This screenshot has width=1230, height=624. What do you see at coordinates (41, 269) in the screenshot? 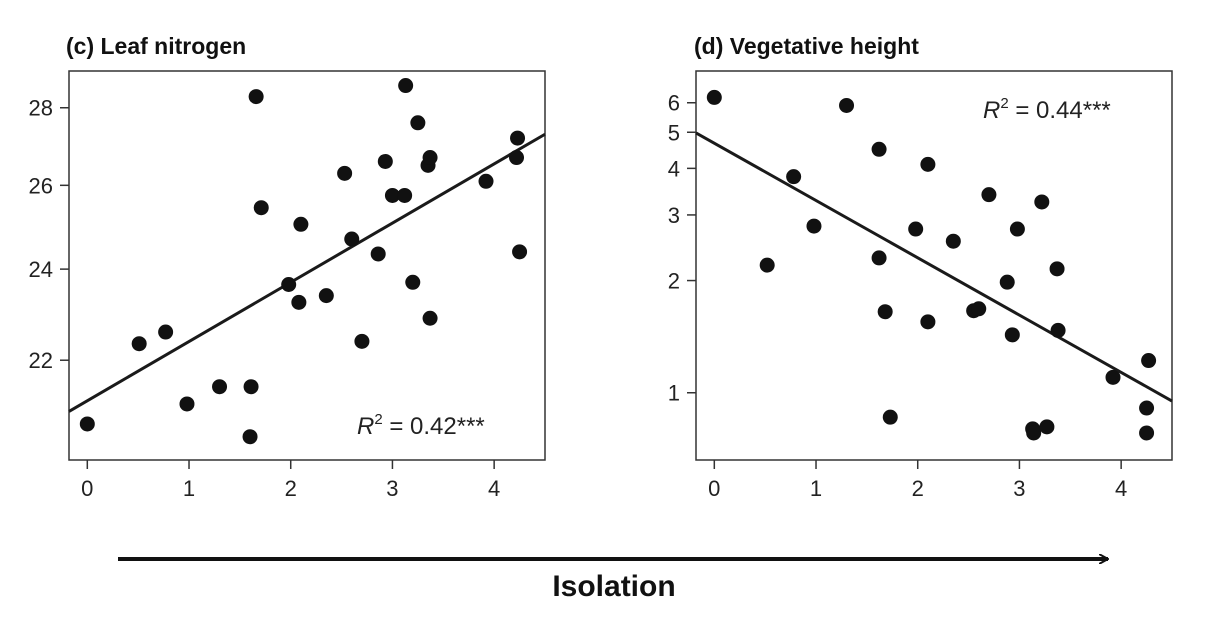
I see `y-tick-label: 24` at bounding box center [41, 269].